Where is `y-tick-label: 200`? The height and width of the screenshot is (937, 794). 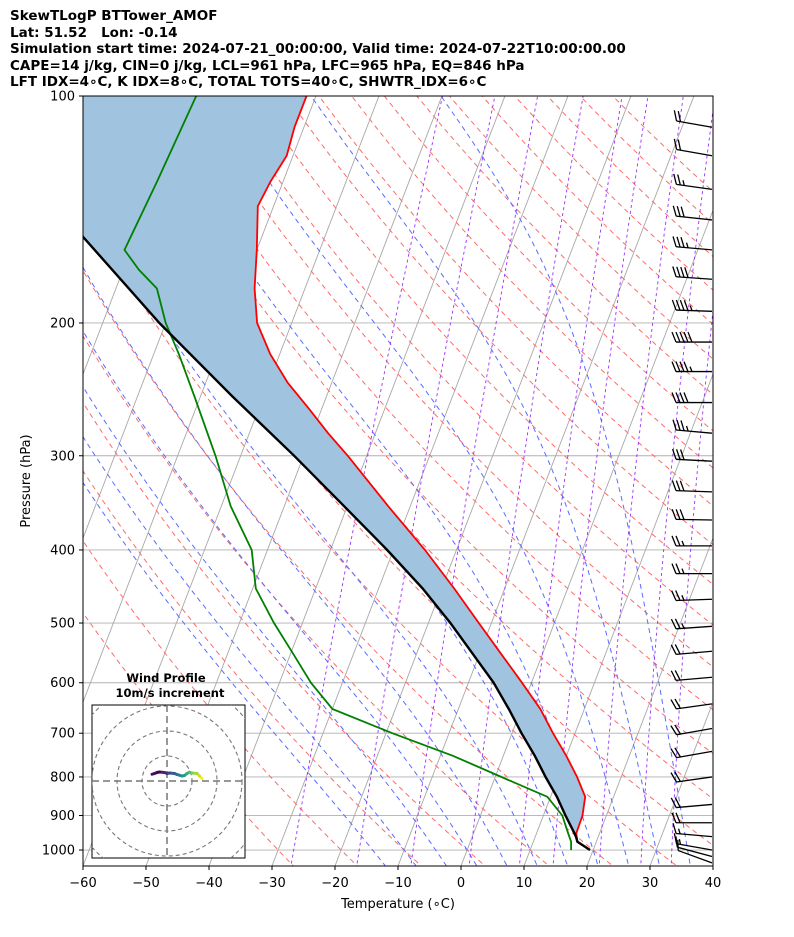
y-tick-label: 200 is located at coordinates (62, 323).